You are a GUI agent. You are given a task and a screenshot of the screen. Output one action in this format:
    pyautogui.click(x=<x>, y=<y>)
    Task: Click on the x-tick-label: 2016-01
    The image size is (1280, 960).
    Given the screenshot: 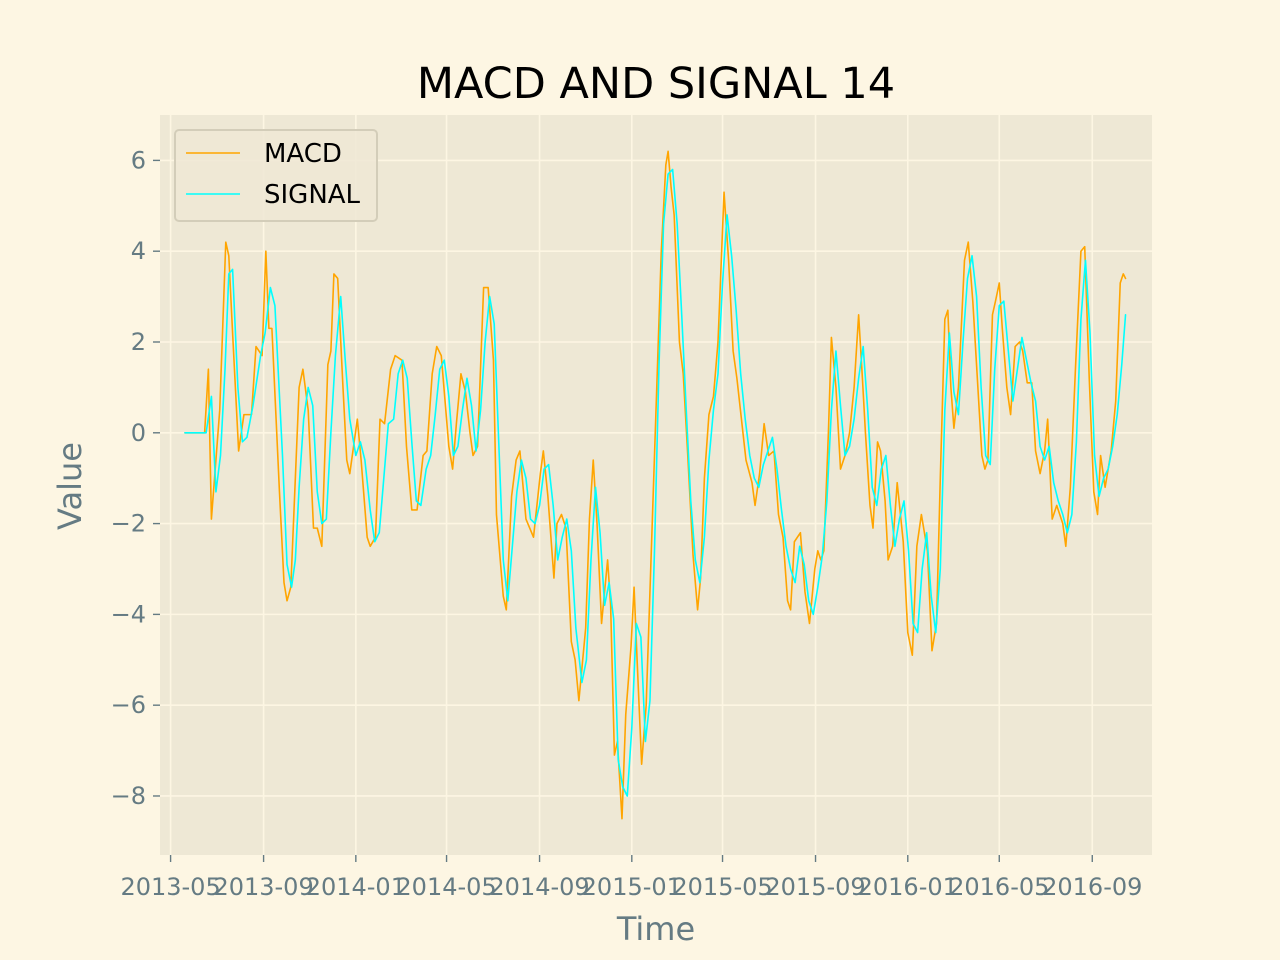 What is the action you would take?
    pyautogui.click(x=908, y=887)
    